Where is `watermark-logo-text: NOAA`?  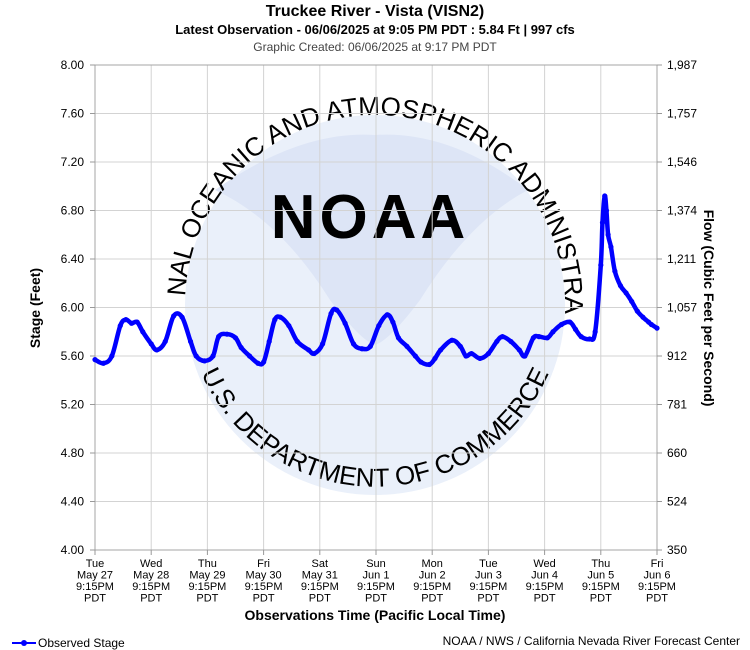 watermark-logo-text: NOAA is located at coordinates (370, 217).